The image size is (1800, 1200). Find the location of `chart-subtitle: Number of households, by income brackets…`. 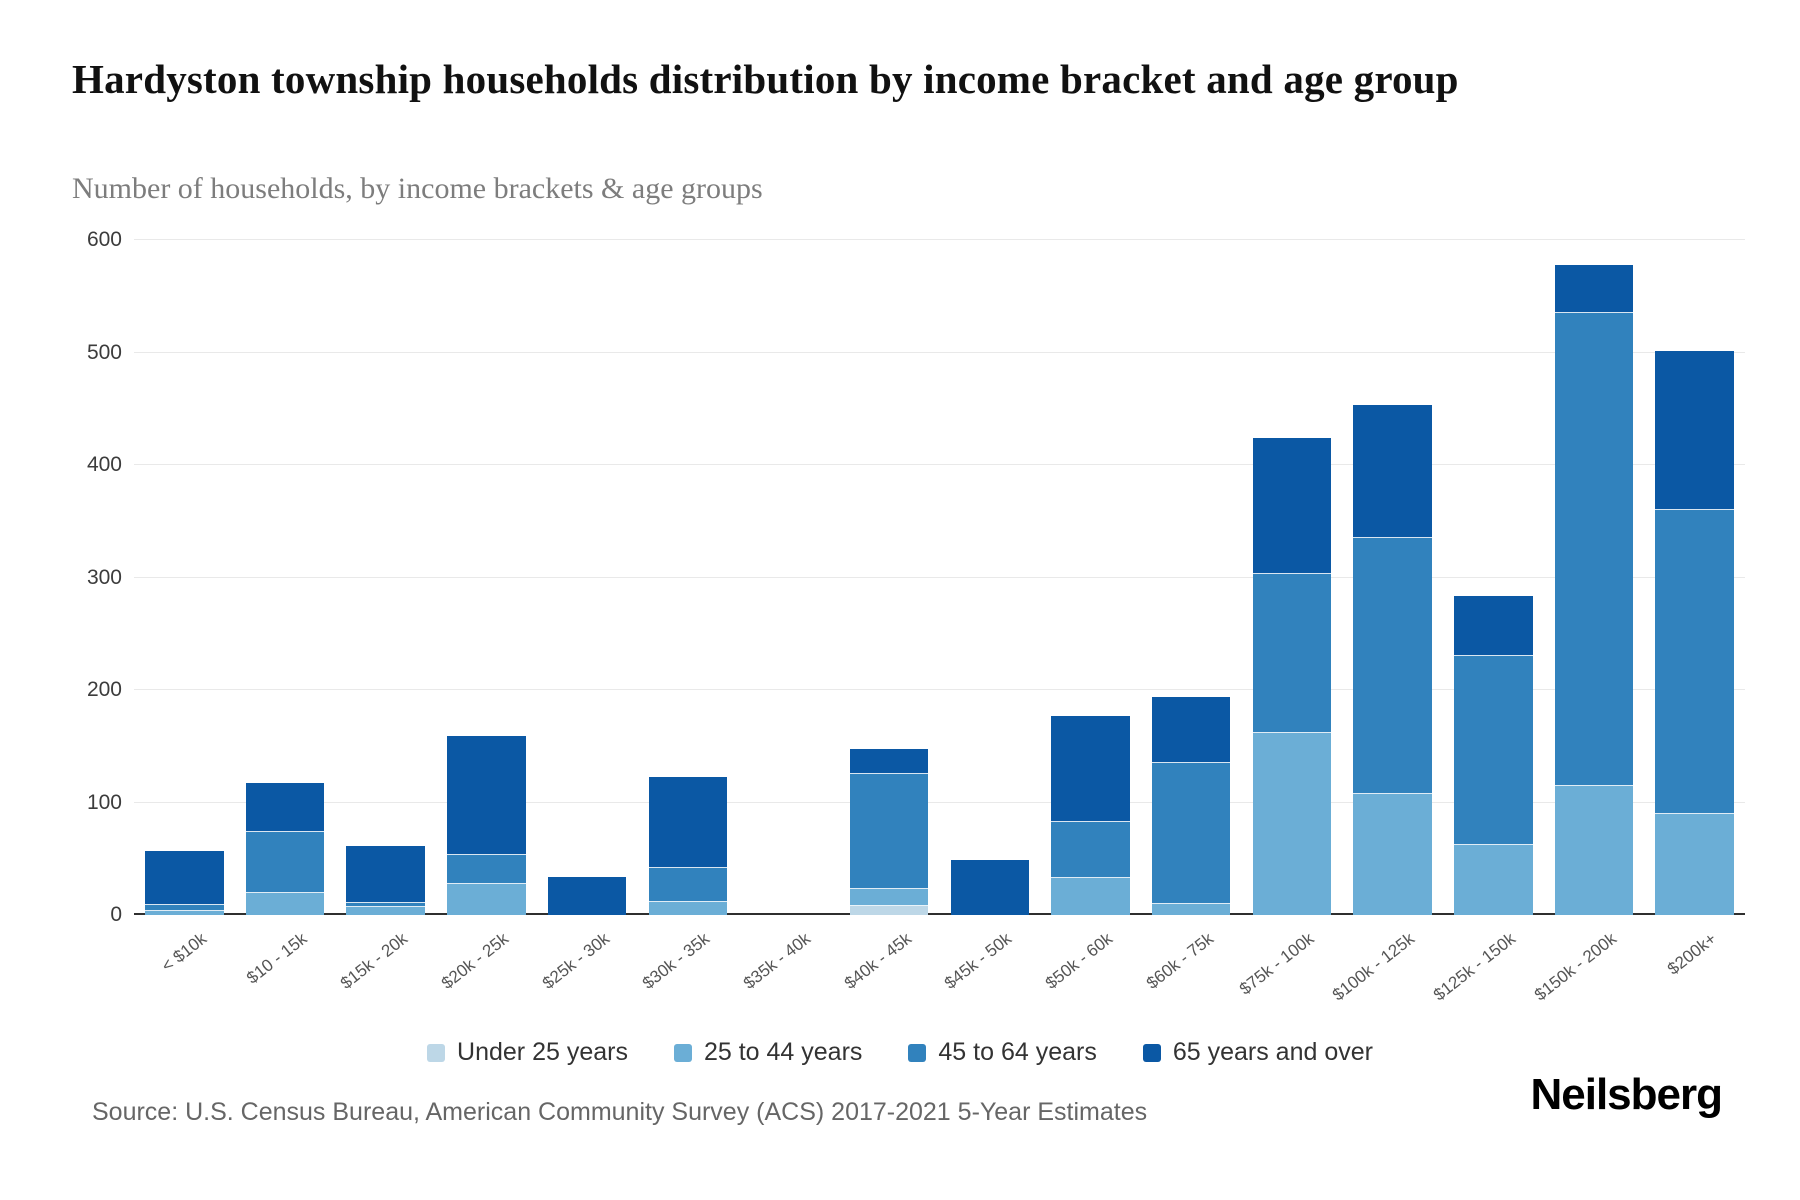

chart-subtitle: Number of households, by income brackets… is located at coordinates (417, 188).